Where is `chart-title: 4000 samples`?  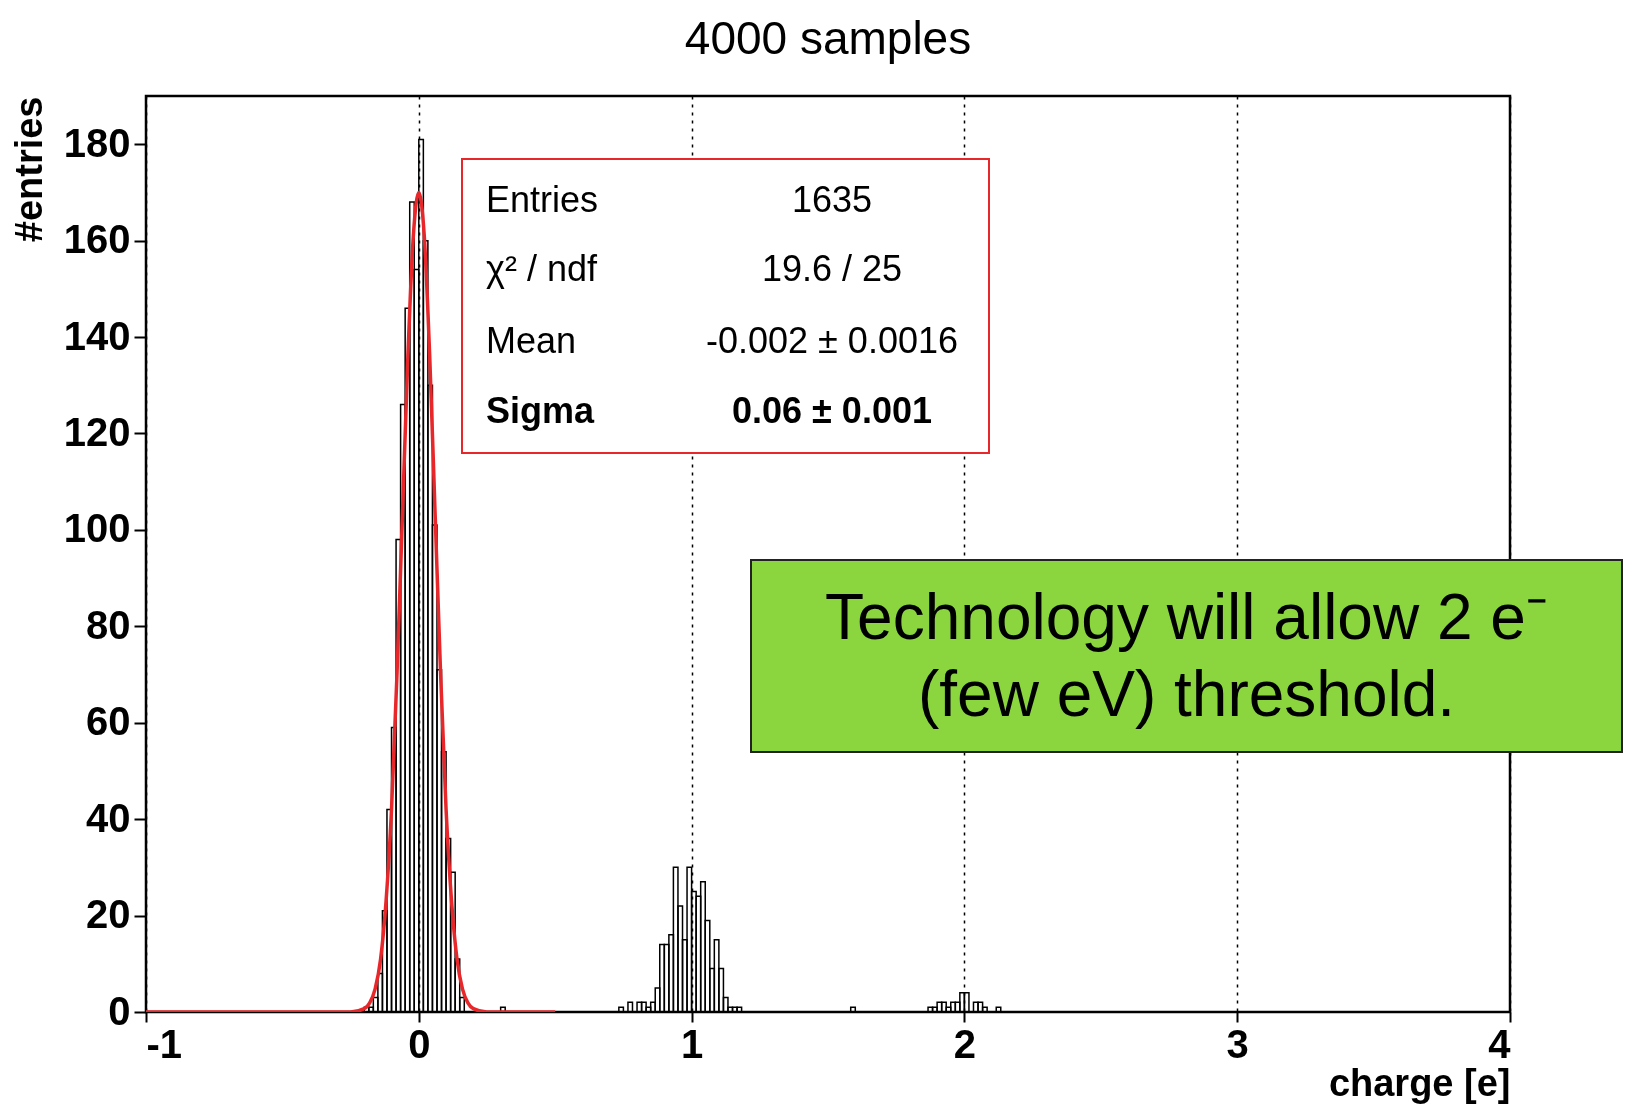 chart-title: 4000 samples is located at coordinates (828, 38).